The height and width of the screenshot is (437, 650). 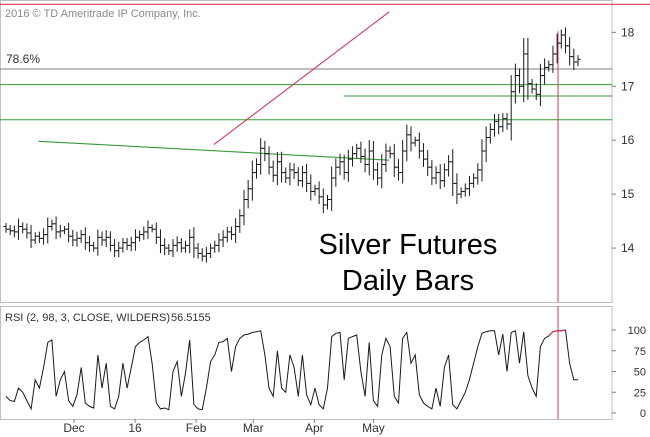 I want to click on copyright-text: 2016 © TD Ameritrade IP Company, Inc., so click(x=103, y=14).